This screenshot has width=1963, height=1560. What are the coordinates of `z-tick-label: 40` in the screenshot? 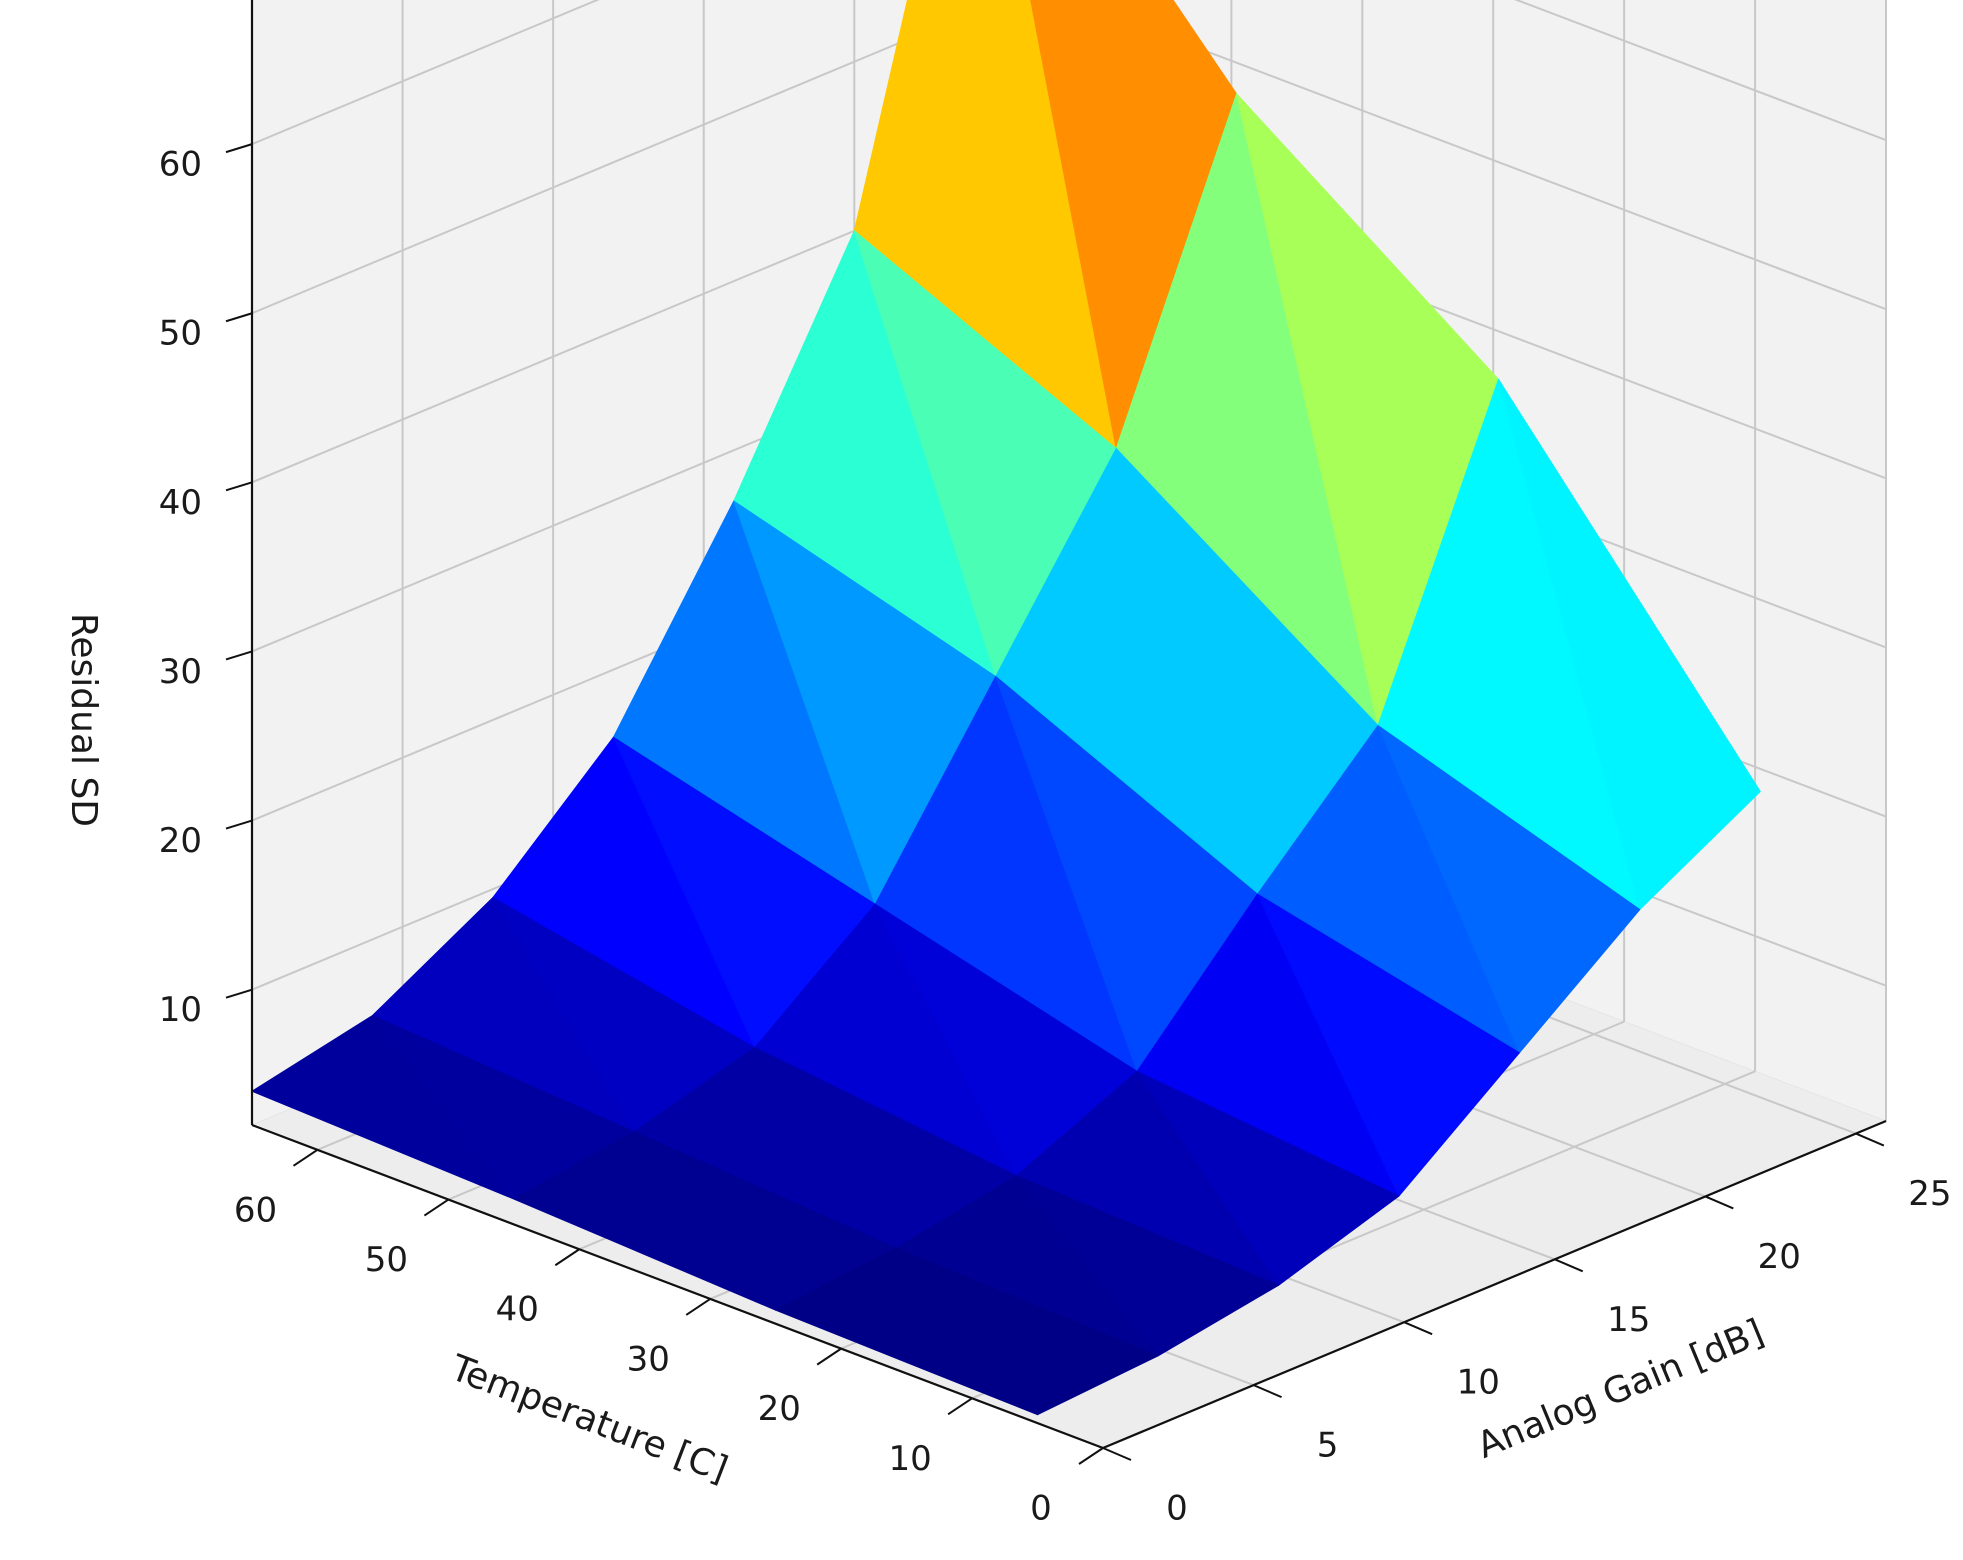 It's located at (180, 503).